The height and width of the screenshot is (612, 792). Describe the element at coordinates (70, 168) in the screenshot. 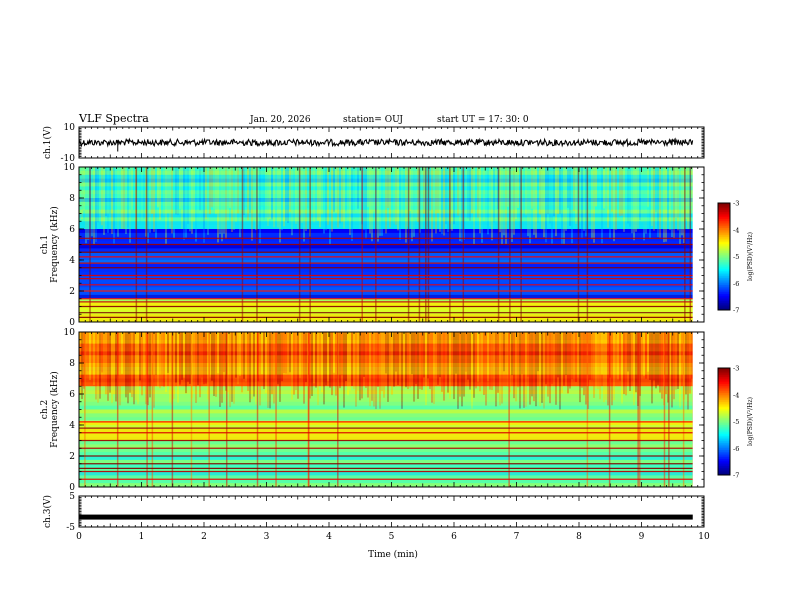

I see `y-tick-label: 10` at that location.